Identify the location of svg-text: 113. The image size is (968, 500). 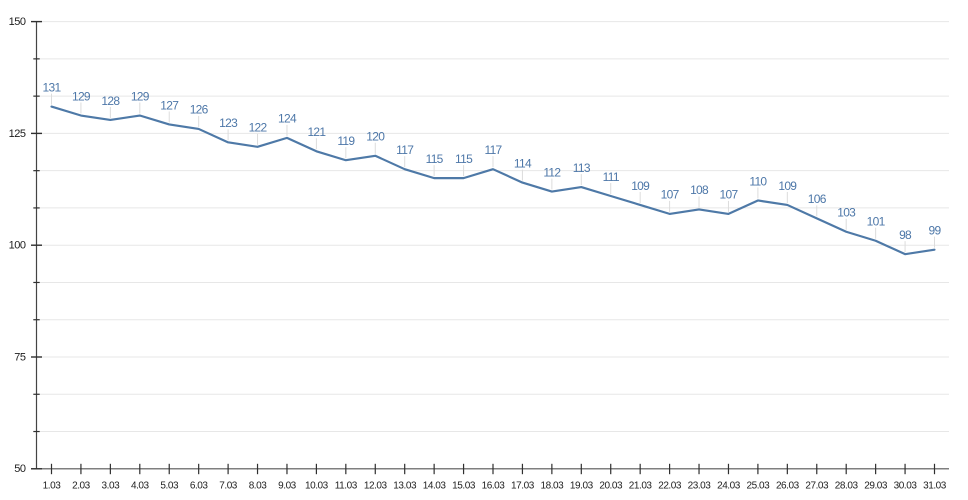
(582, 168).